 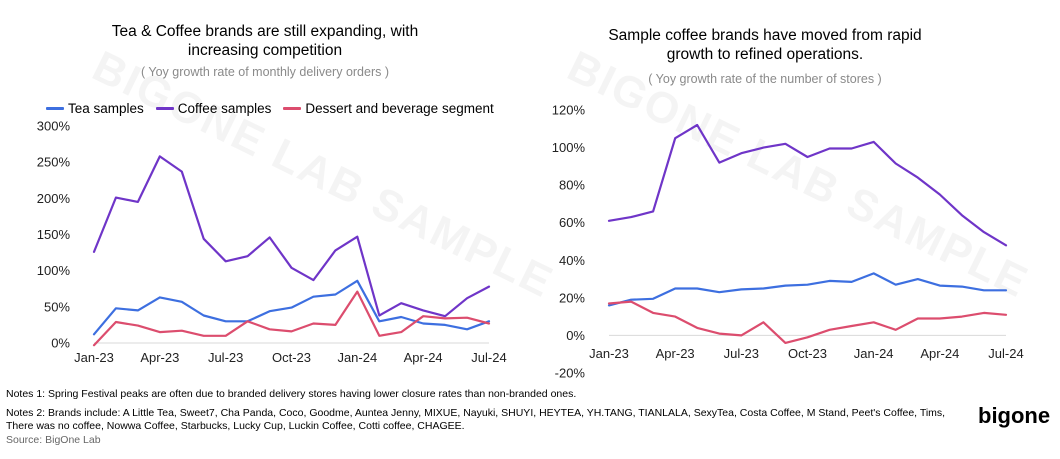 I want to click on left-chart-y-tick-3: 150%, so click(x=54, y=234).